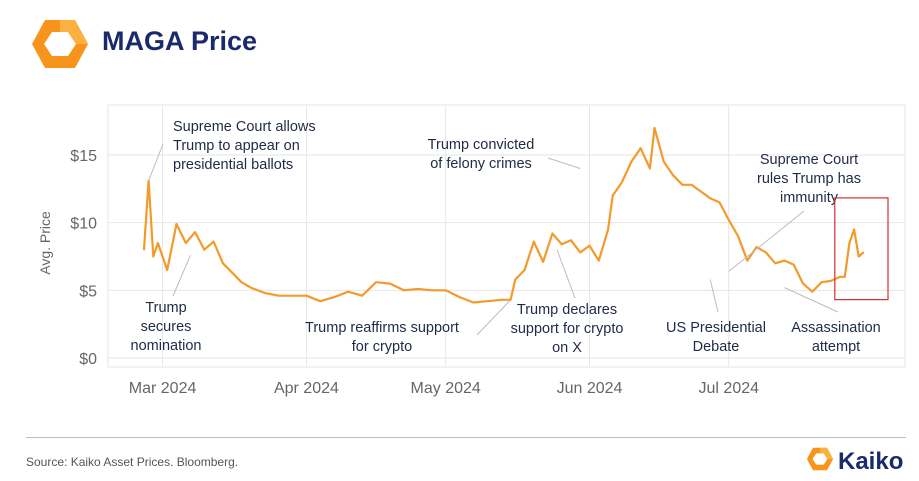  Describe the element at coordinates (567, 329) in the screenshot. I see `annotation-line: support for crypto` at that location.